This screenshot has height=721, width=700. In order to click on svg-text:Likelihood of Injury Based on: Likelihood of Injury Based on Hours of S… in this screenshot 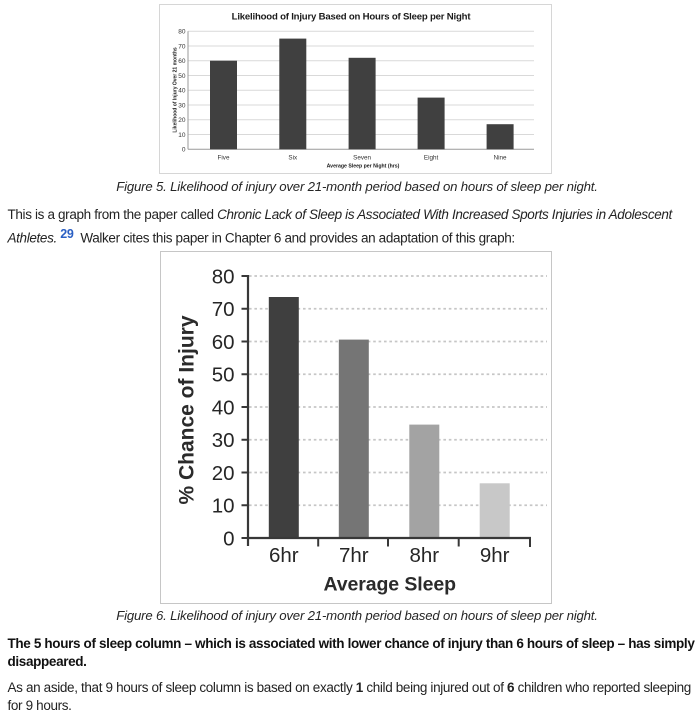, I will do `click(352, 16)`.